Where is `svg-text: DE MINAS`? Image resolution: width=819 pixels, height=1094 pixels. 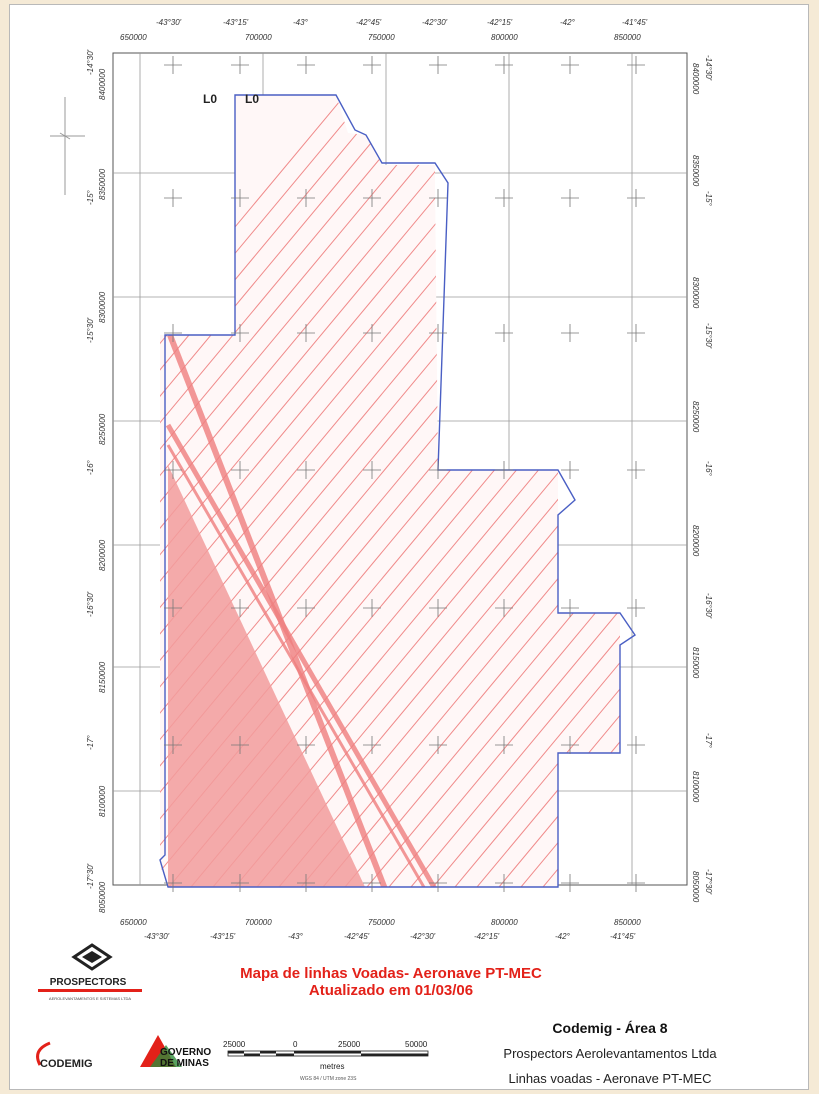
svg-text: DE MINAS is located at coordinates (184, 1063).